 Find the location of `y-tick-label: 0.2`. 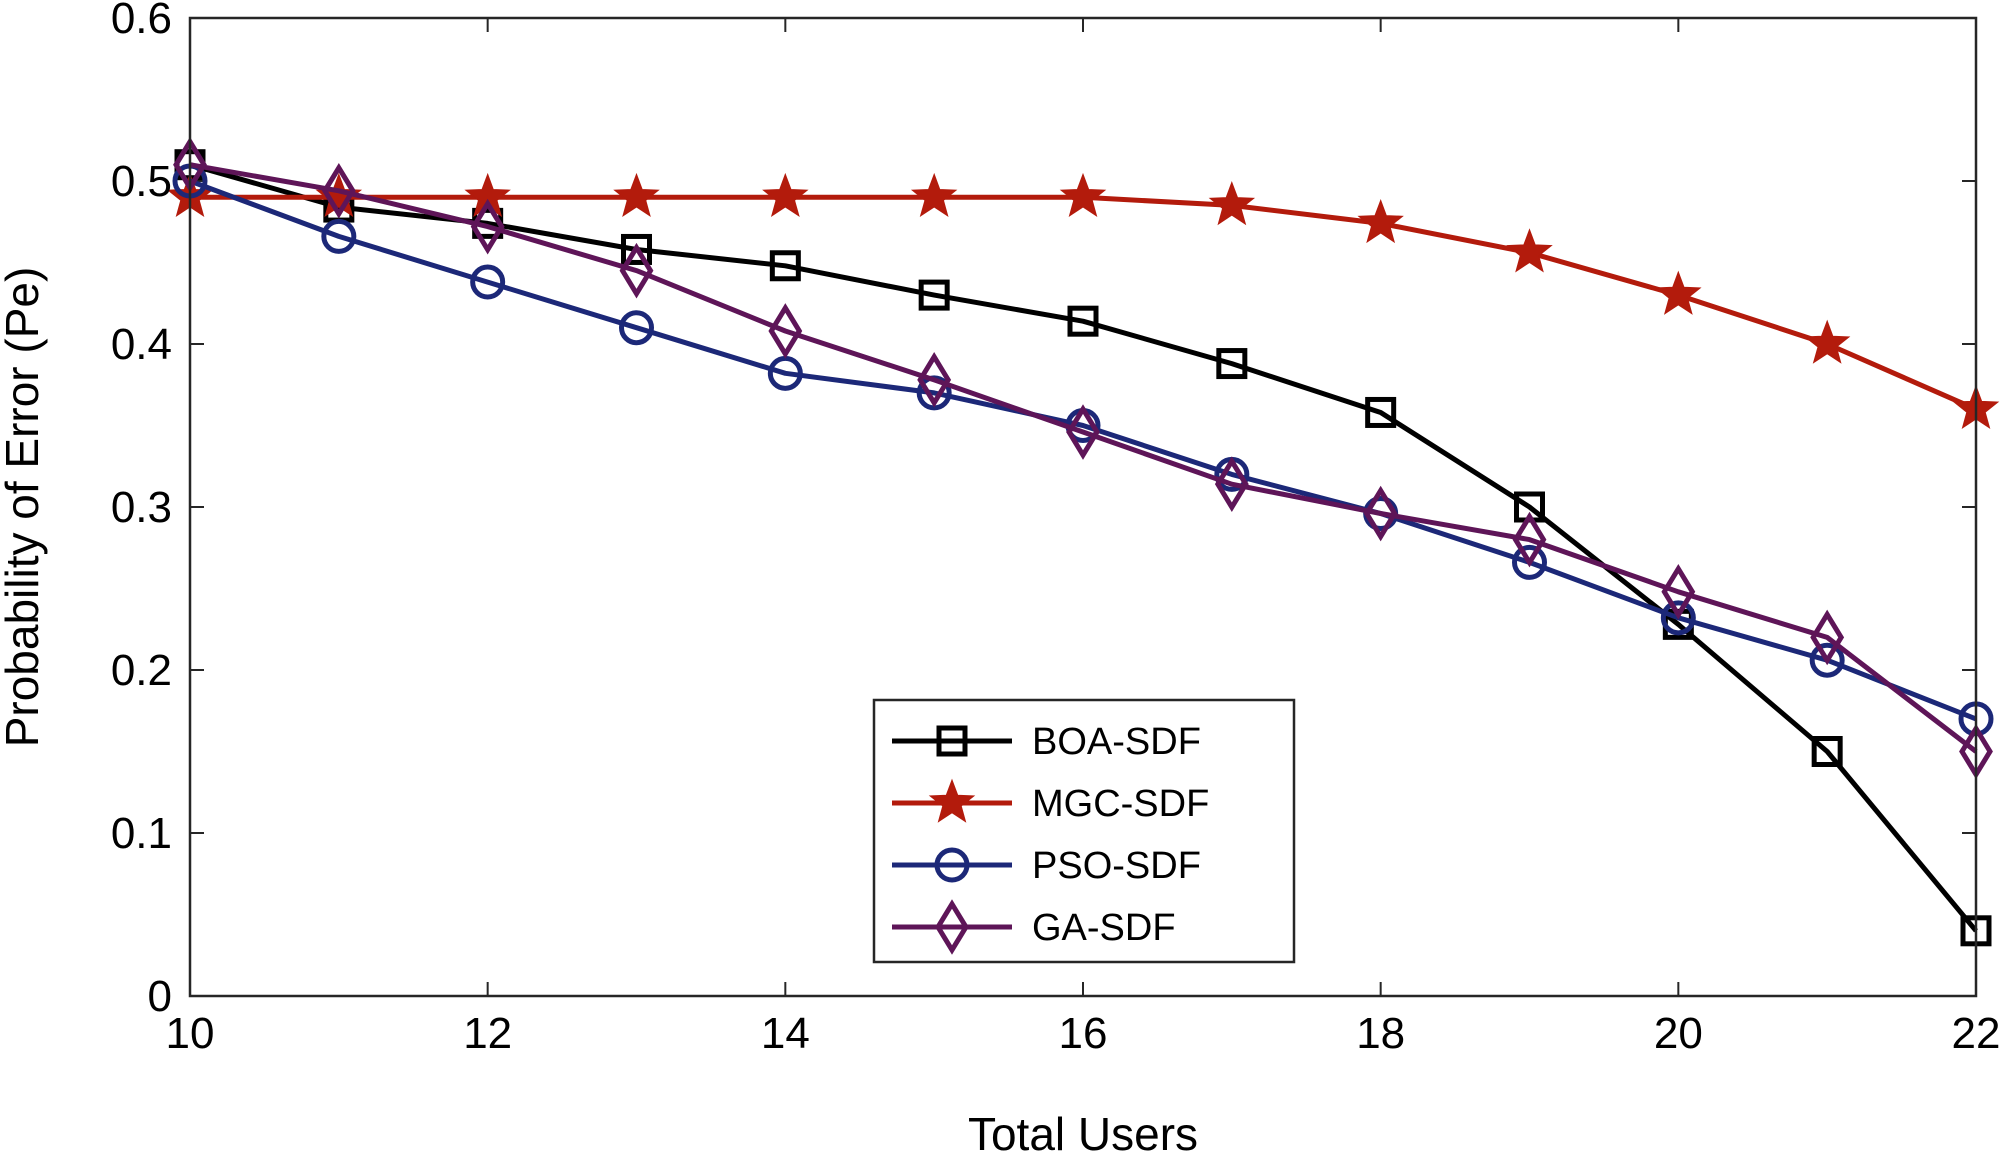

y-tick-label: 0.2 is located at coordinates (141, 670).